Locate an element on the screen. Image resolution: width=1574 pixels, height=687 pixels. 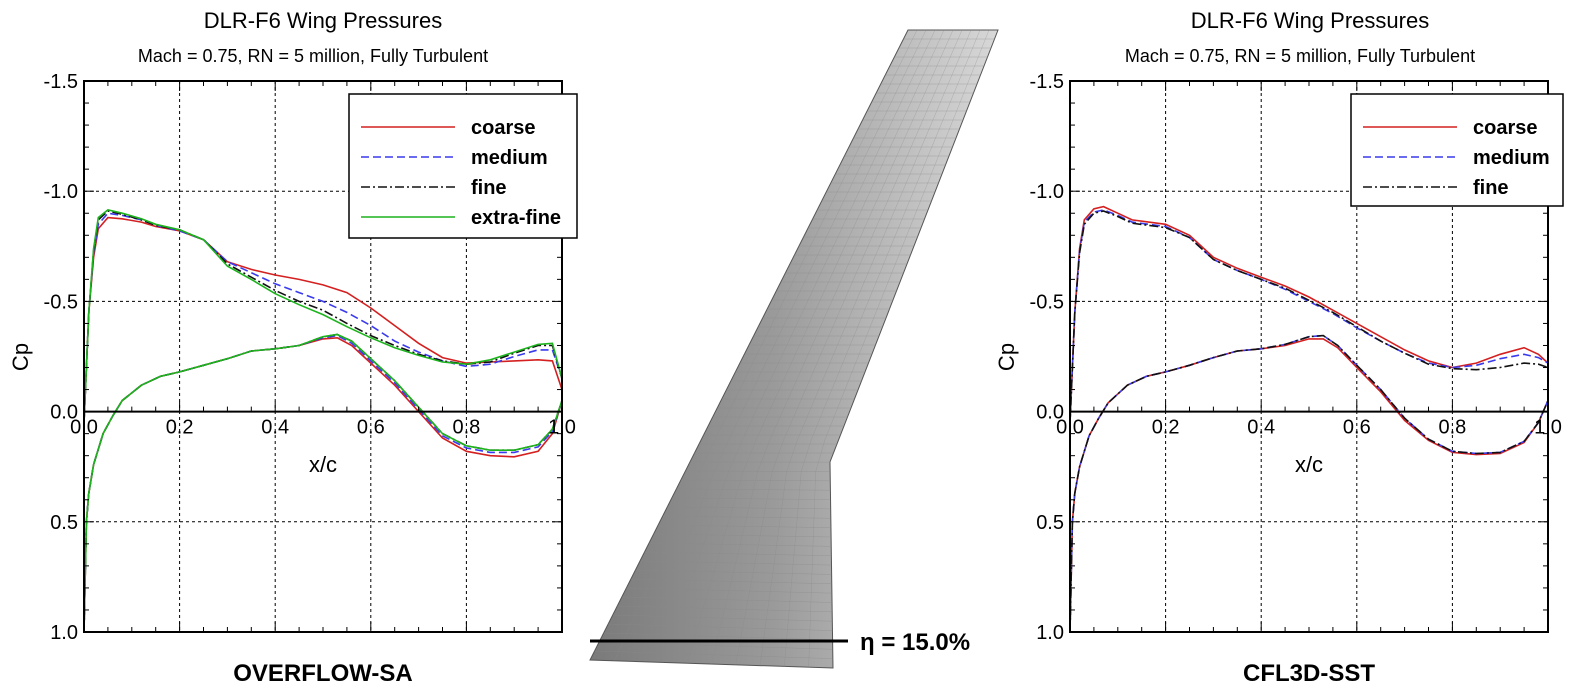
legend: coarse medium fine is located at coordinates (1457, 150).